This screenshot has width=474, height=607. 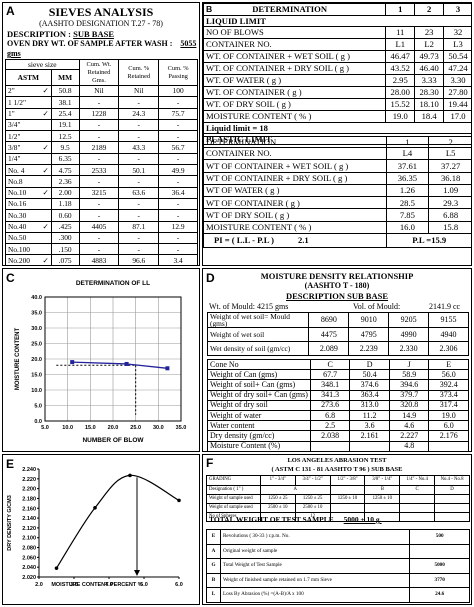 What do you see at coordinates (382, 490) in the screenshot?
I see `designation-b: B` at bounding box center [382, 490].